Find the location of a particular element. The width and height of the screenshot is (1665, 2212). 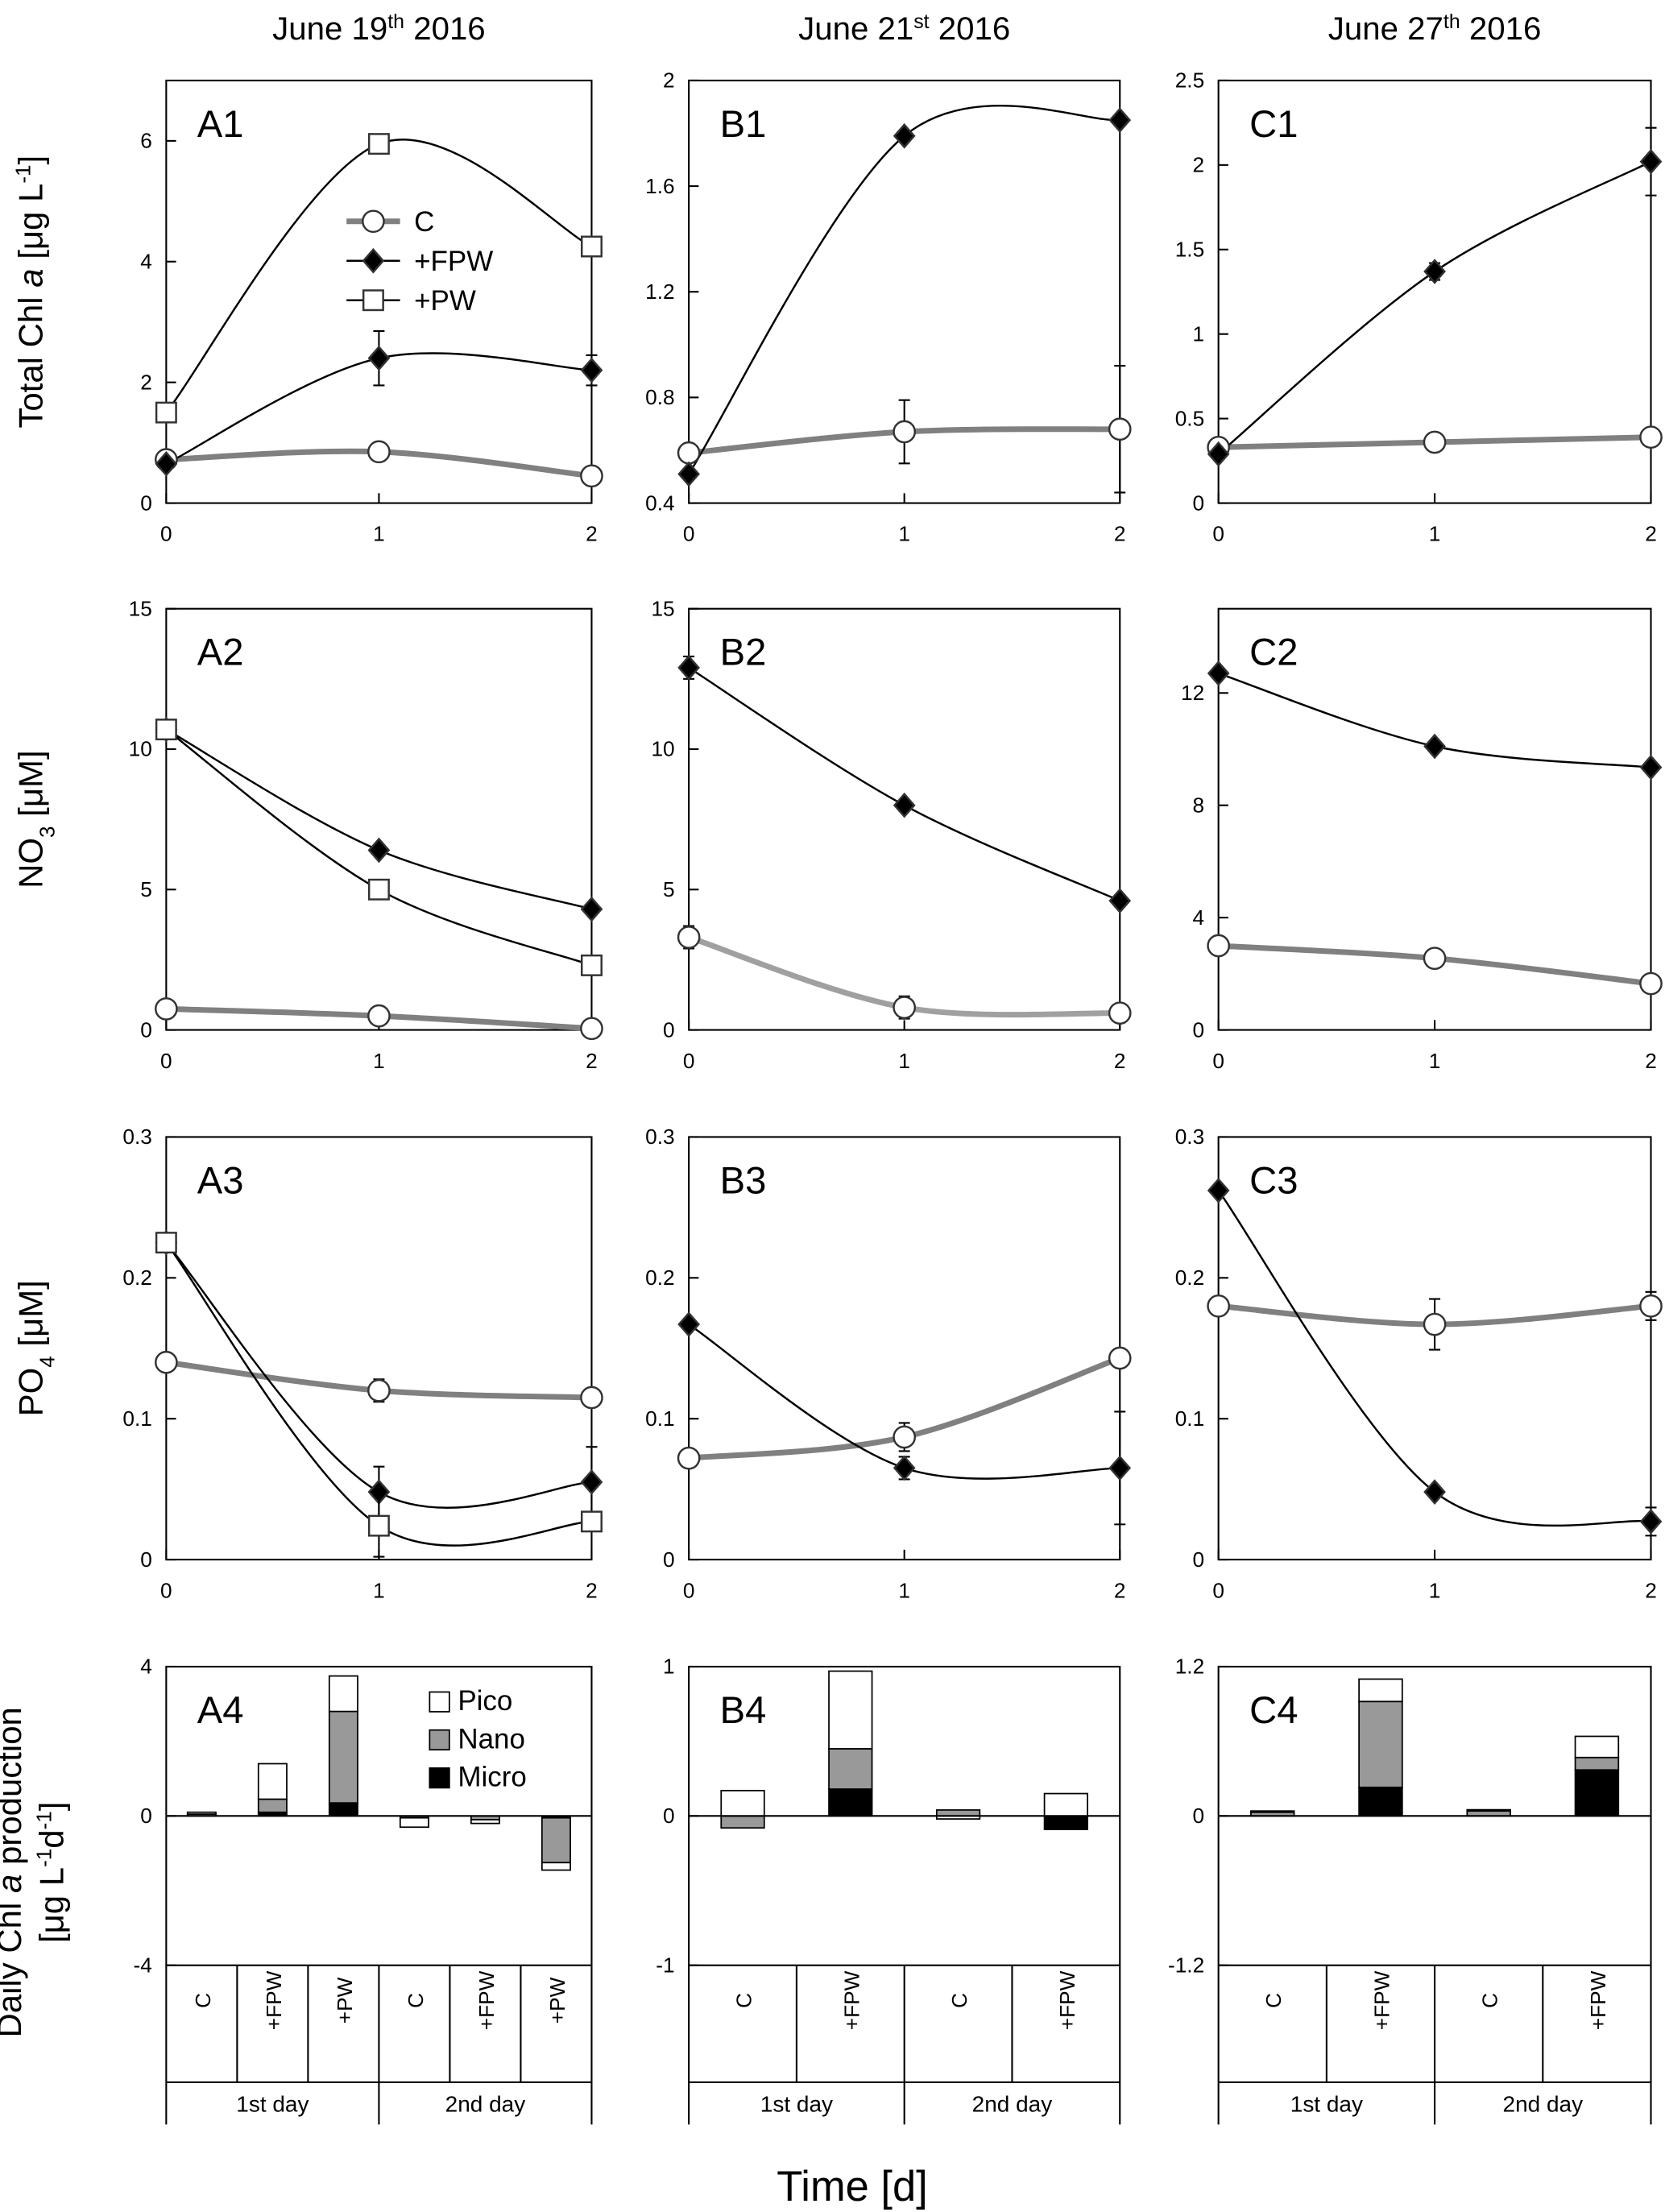

text-part: 4 is located at coordinates (47, 1361).